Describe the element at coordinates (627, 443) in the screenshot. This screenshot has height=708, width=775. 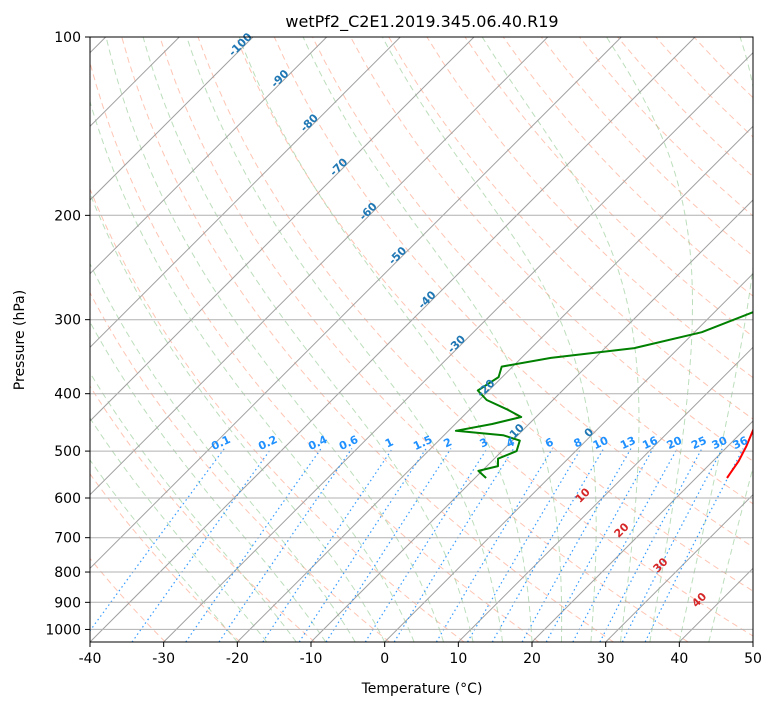
I see `mixing-ratio-label: 13` at that location.